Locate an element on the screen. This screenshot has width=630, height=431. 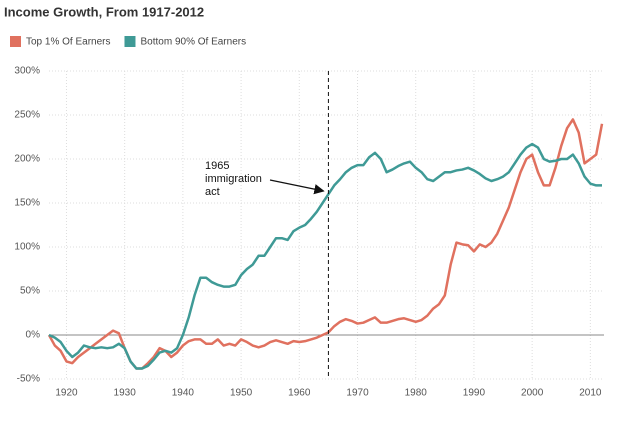
annotation-text: 1965 is located at coordinates (217, 166).